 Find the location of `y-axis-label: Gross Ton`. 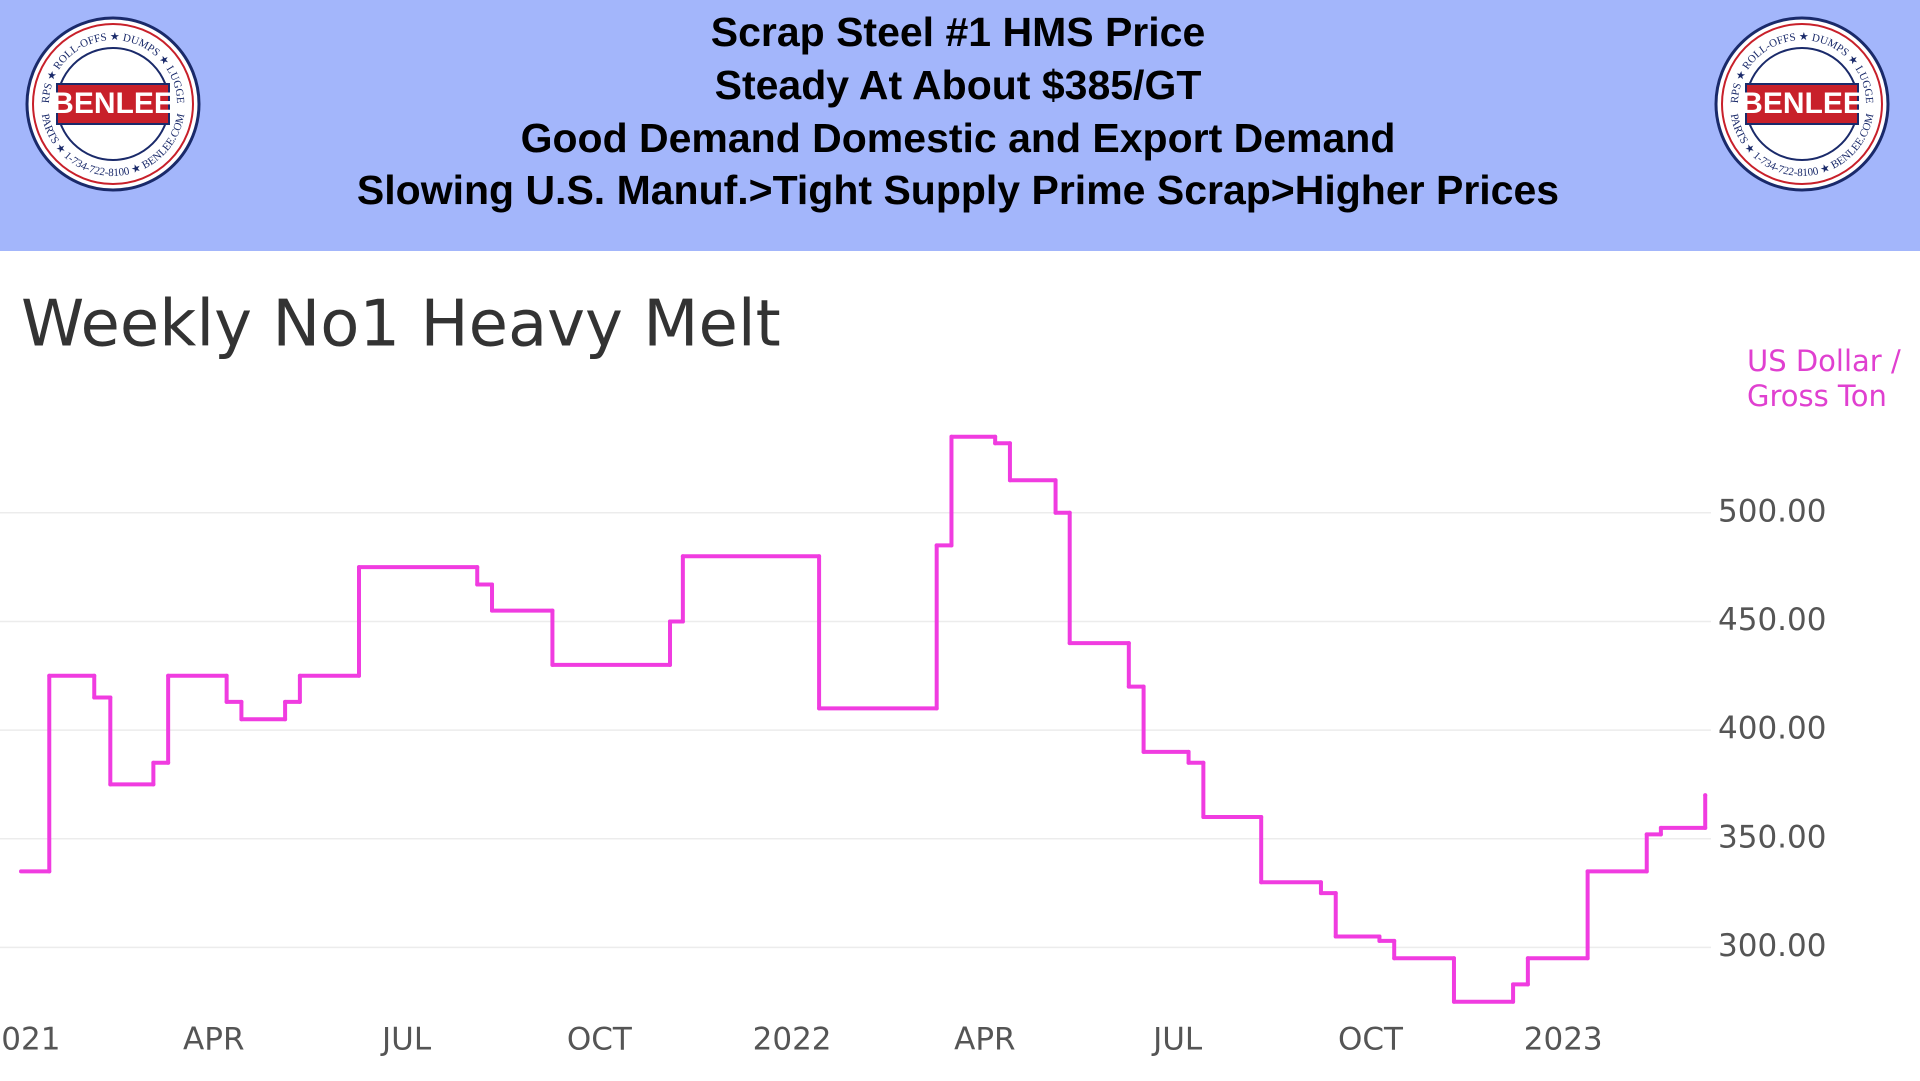

y-axis-label: Gross Ton is located at coordinates (1817, 396).